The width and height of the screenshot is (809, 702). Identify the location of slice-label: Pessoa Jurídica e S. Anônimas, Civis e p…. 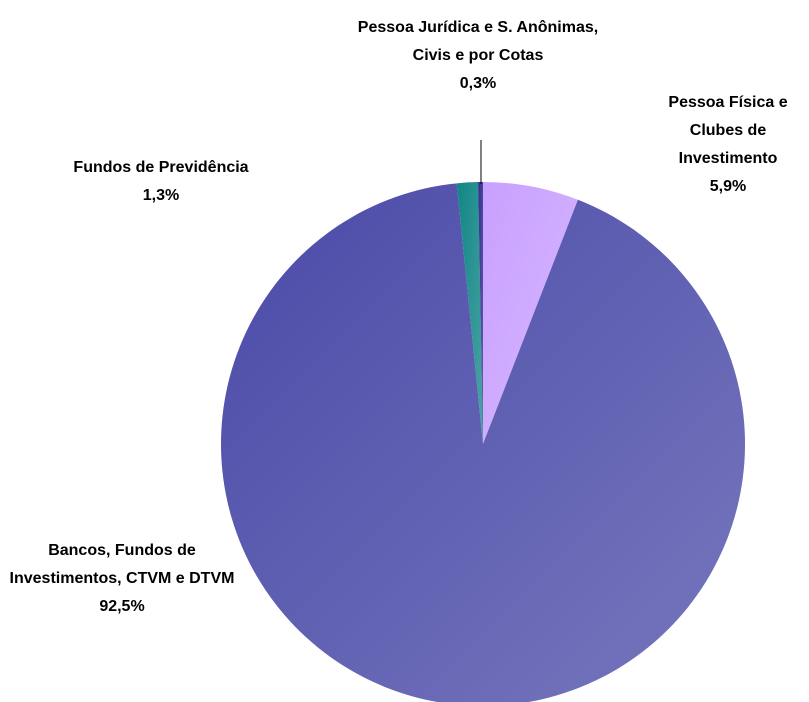
(478, 55).